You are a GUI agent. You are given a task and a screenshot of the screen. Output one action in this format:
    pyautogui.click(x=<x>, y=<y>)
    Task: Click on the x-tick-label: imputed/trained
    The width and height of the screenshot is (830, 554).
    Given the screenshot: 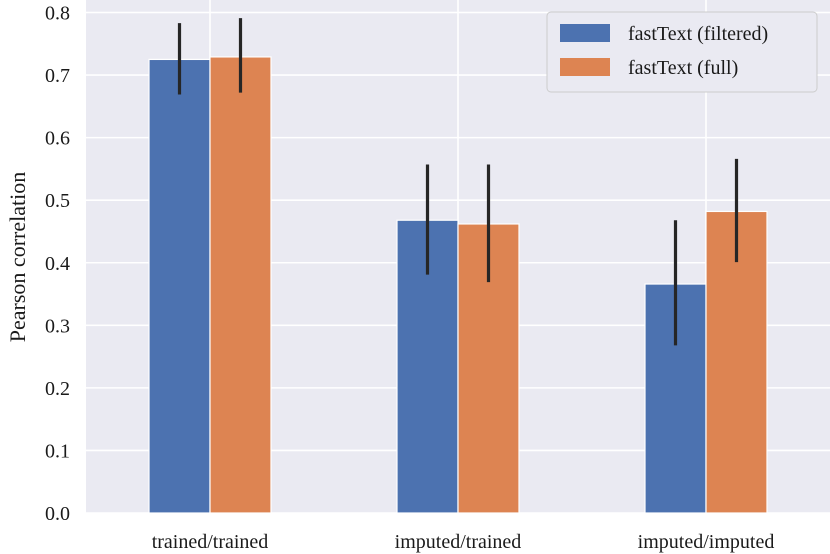 What is the action you would take?
    pyautogui.click(x=458, y=542)
    